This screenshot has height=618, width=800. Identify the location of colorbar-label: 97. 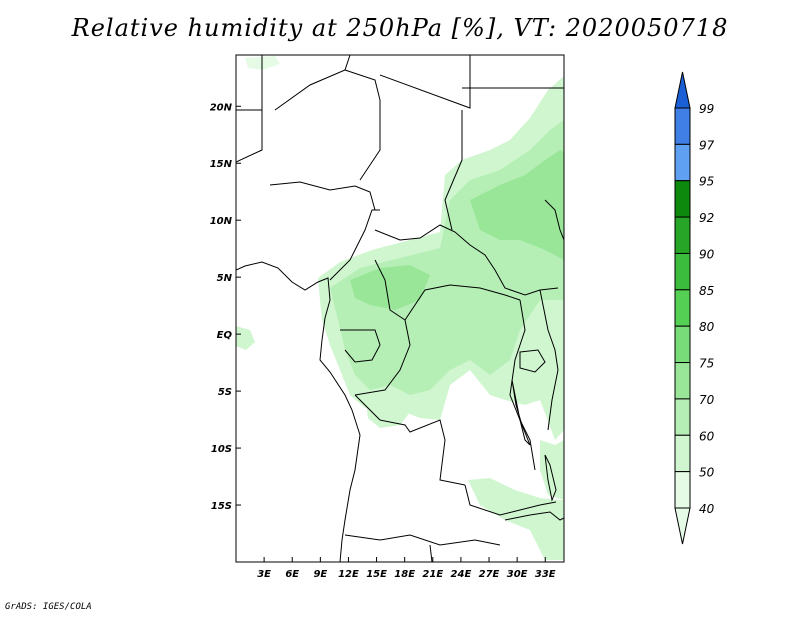
(707, 145).